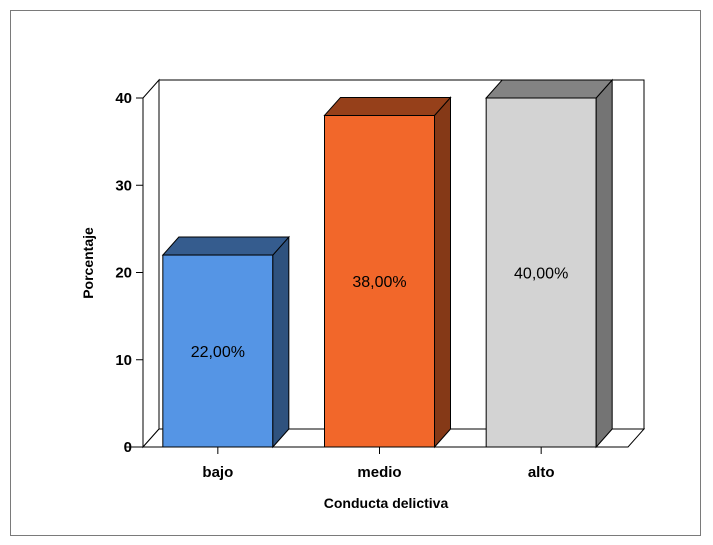 This screenshot has width=713, height=545. What do you see at coordinates (151, 263) in the screenshot?
I see `side-wall` at bounding box center [151, 263].